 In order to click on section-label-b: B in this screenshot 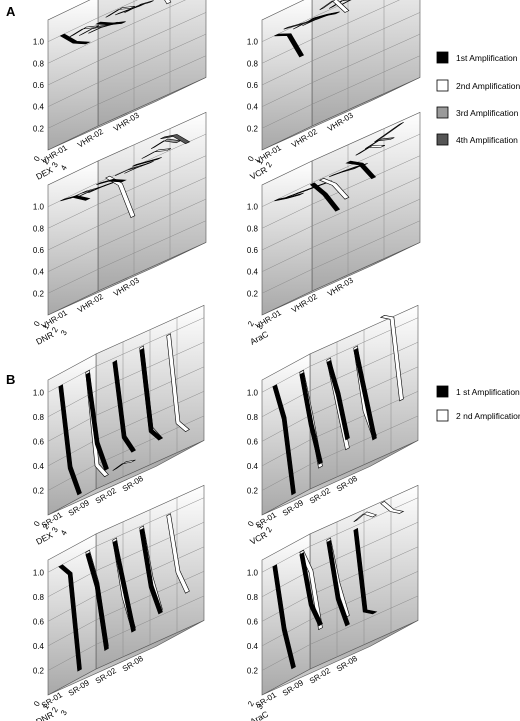, I will do `click(10, 379)`.